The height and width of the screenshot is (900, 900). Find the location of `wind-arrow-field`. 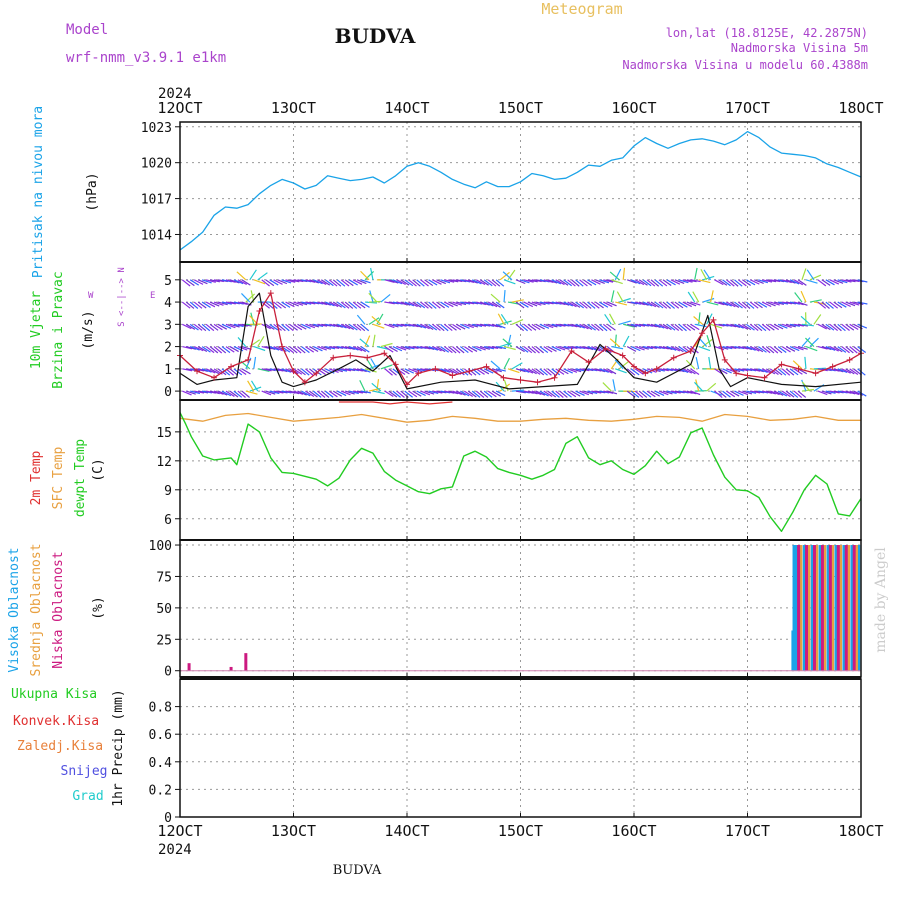

wind-arrow-field is located at coordinates (524, 332).